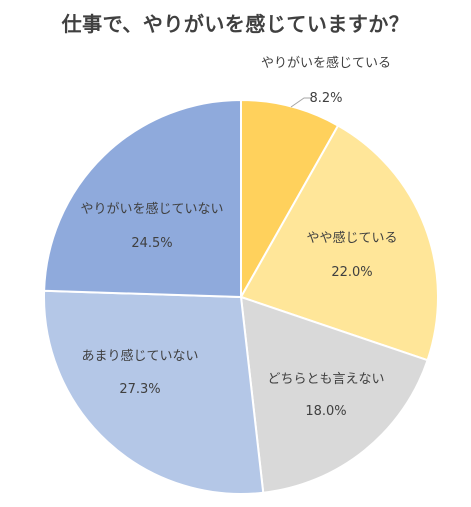 The image size is (471, 507). What do you see at coordinates (235, 24) in the screenshot?
I see `chart-title: 仕事で、やりがいを感じていますか？` at bounding box center [235, 24].